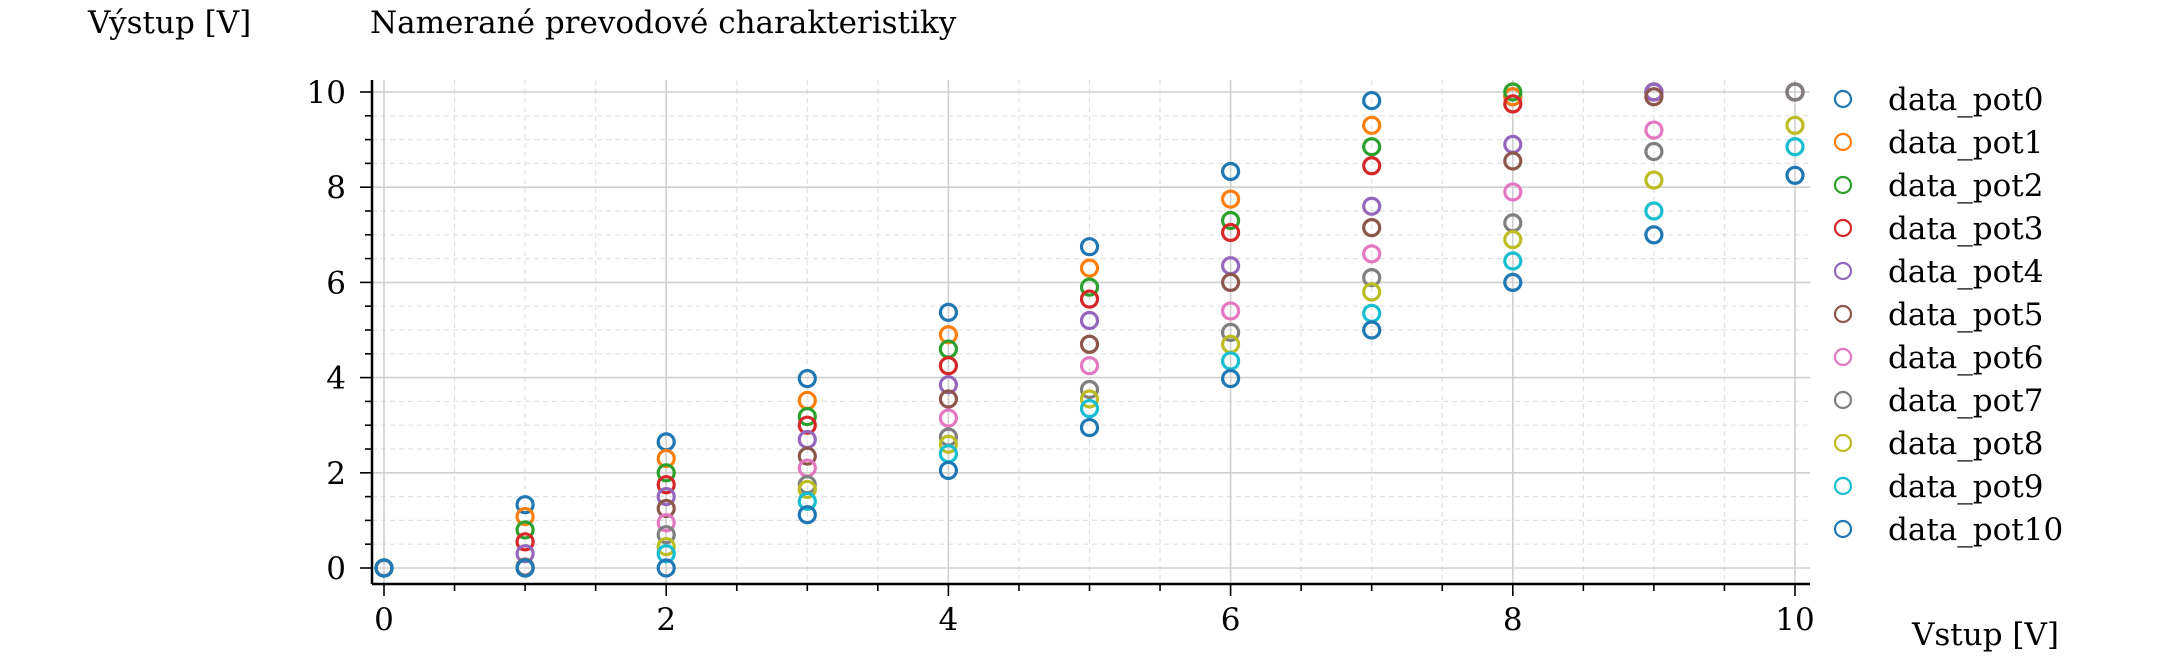 The image size is (2171, 661). What do you see at coordinates (1794, 620) in the screenshot?
I see `x-tick-label: 10` at bounding box center [1794, 620].